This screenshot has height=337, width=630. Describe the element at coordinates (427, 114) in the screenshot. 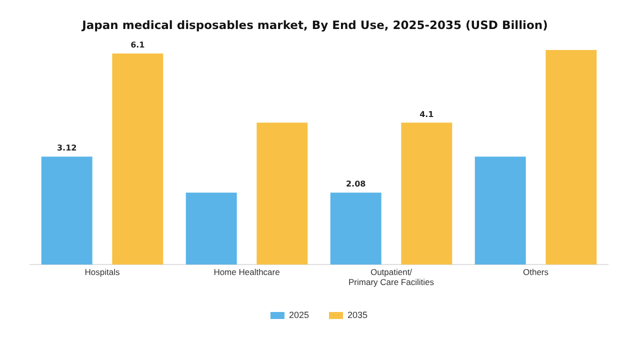

I see `data-label: 4.1` at that location.